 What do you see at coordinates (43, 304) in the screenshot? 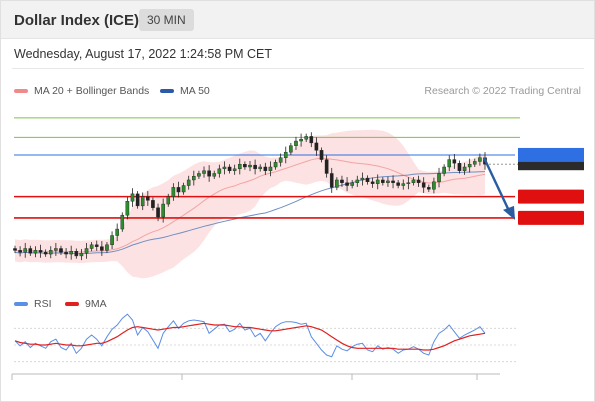
I see `rsi-label: RSI` at bounding box center [43, 304].